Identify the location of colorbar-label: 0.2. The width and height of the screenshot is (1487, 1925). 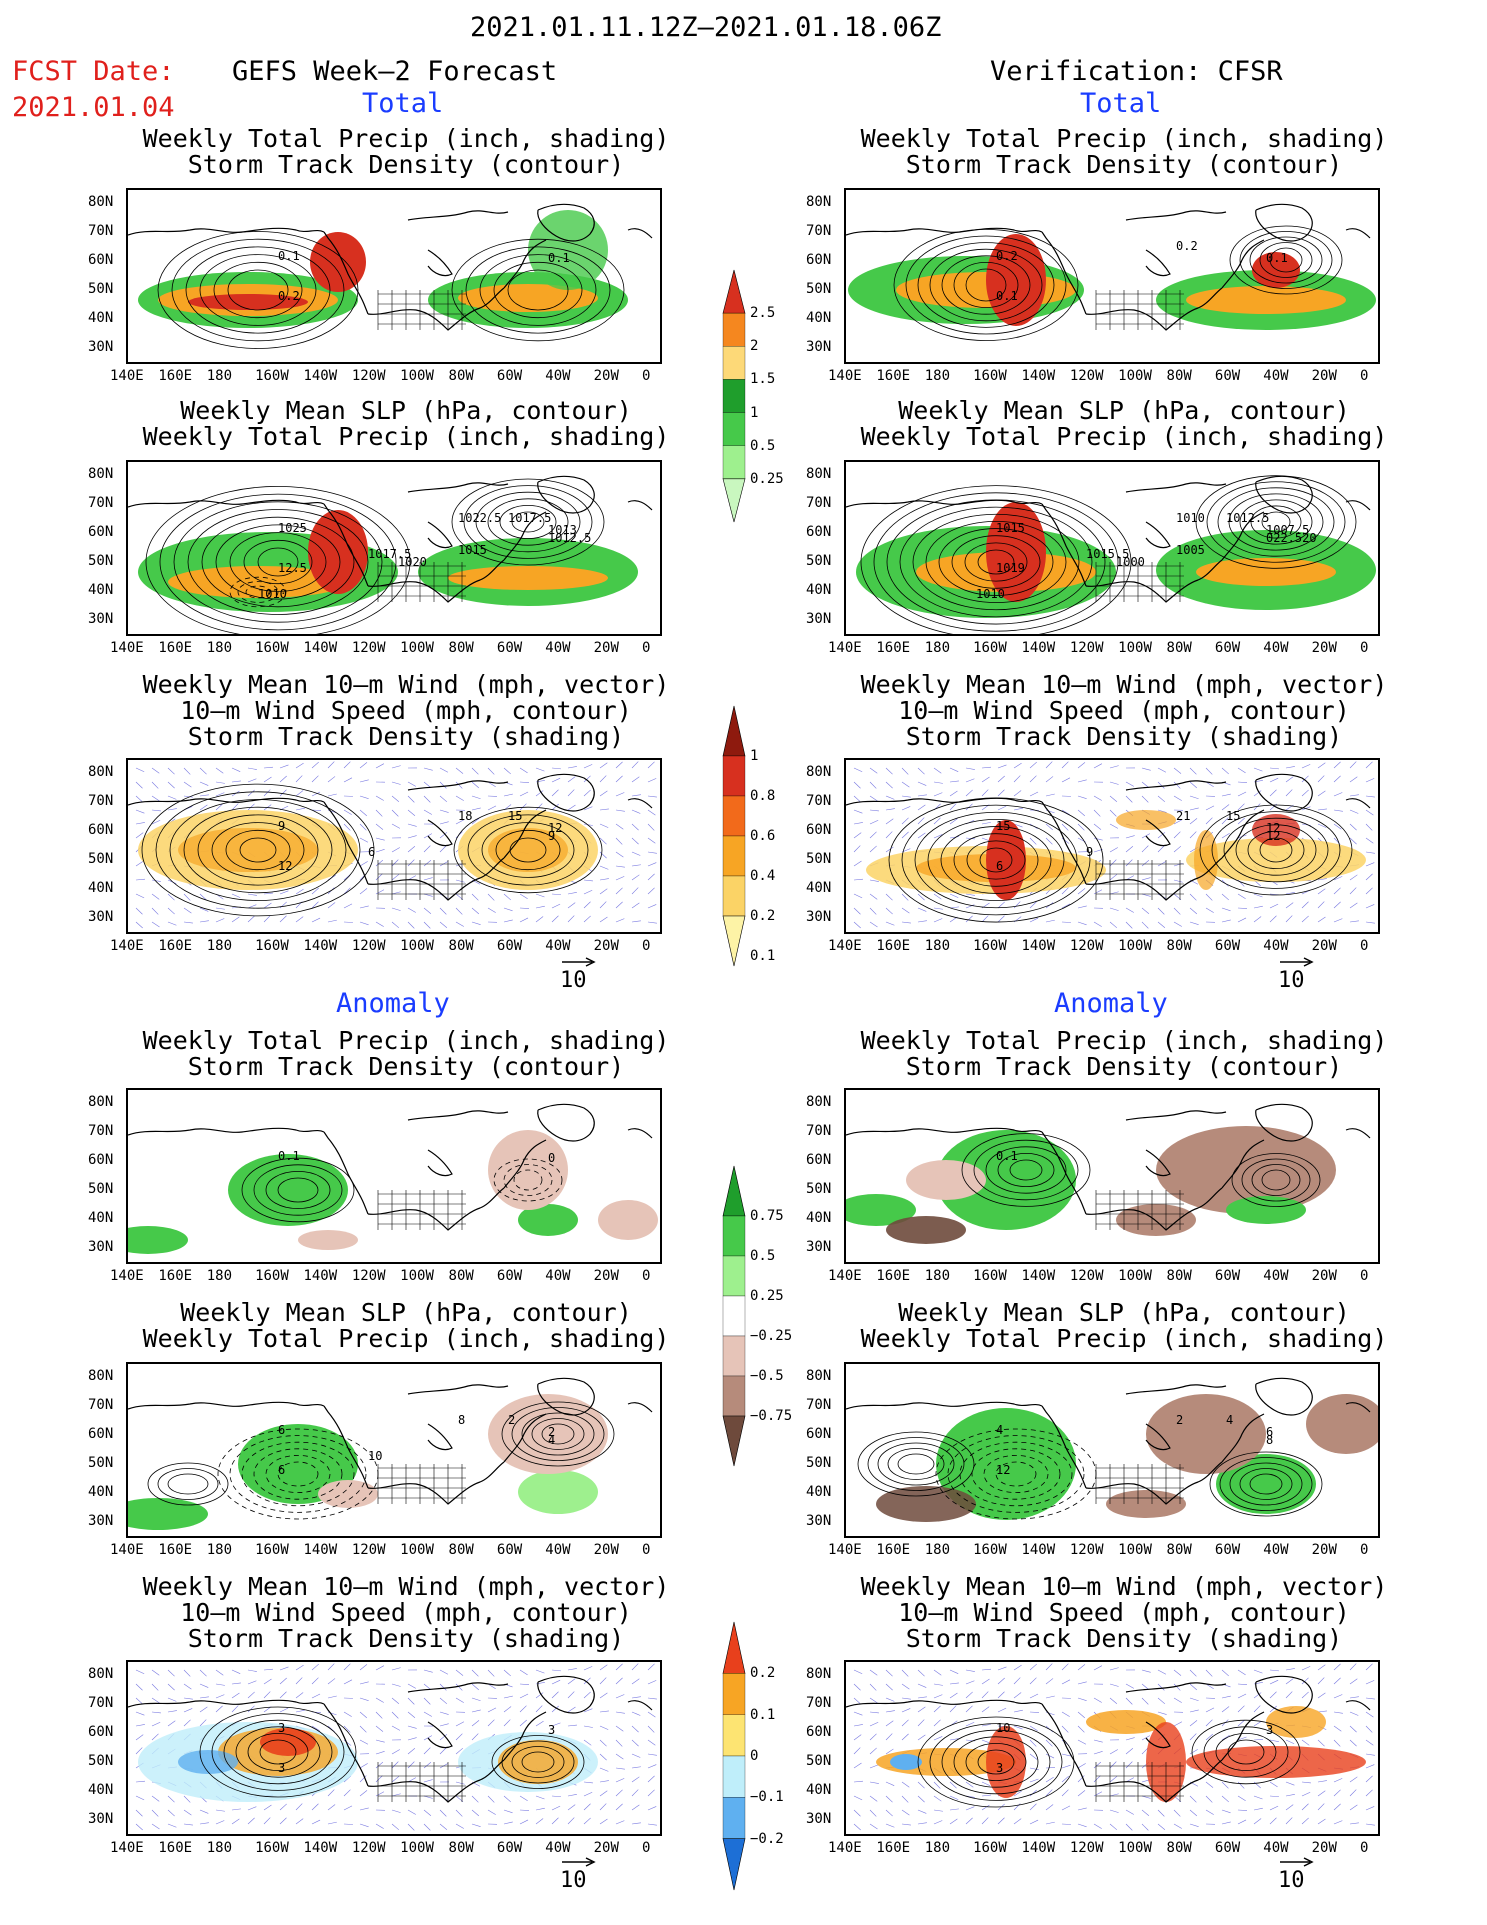
(763, 1673).